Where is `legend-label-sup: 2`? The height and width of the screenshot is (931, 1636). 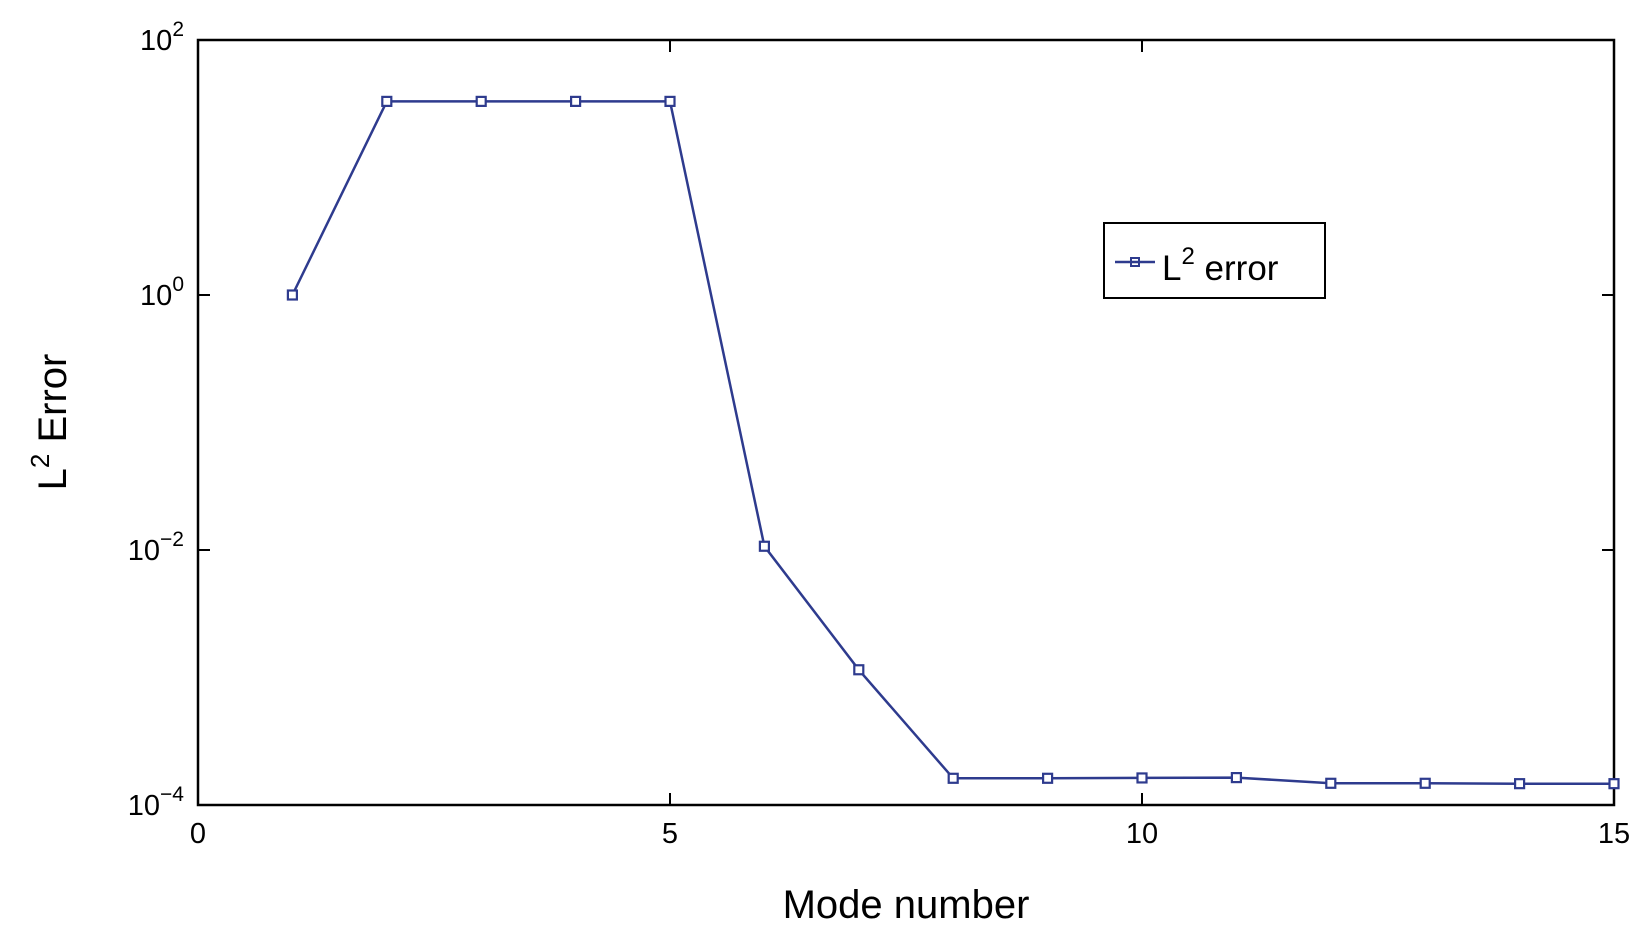
legend-label-sup: 2 is located at coordinates (1187, 256).